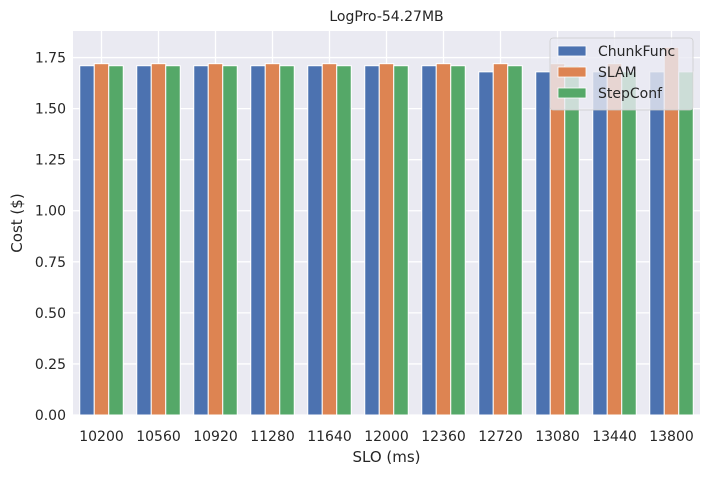  Describe the element at coordinates (50, 161) in the screenshot. I see `y-tick-label: 1.25` at that location.